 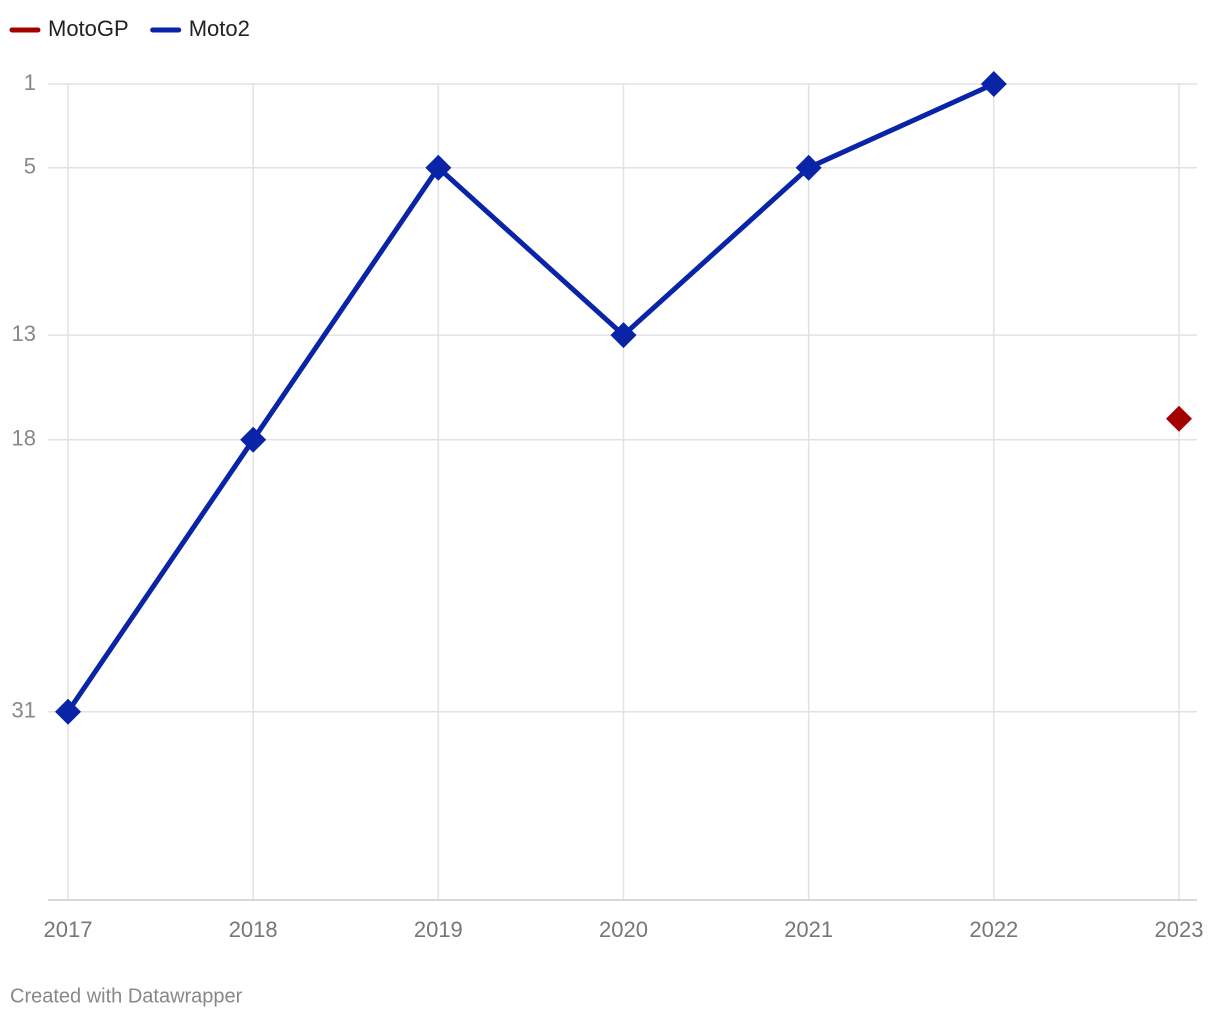 What do you see at coordinates (68, 929) in the screenshot?
I see `x-tick-label: 2017` at bounding box center [68, 929].